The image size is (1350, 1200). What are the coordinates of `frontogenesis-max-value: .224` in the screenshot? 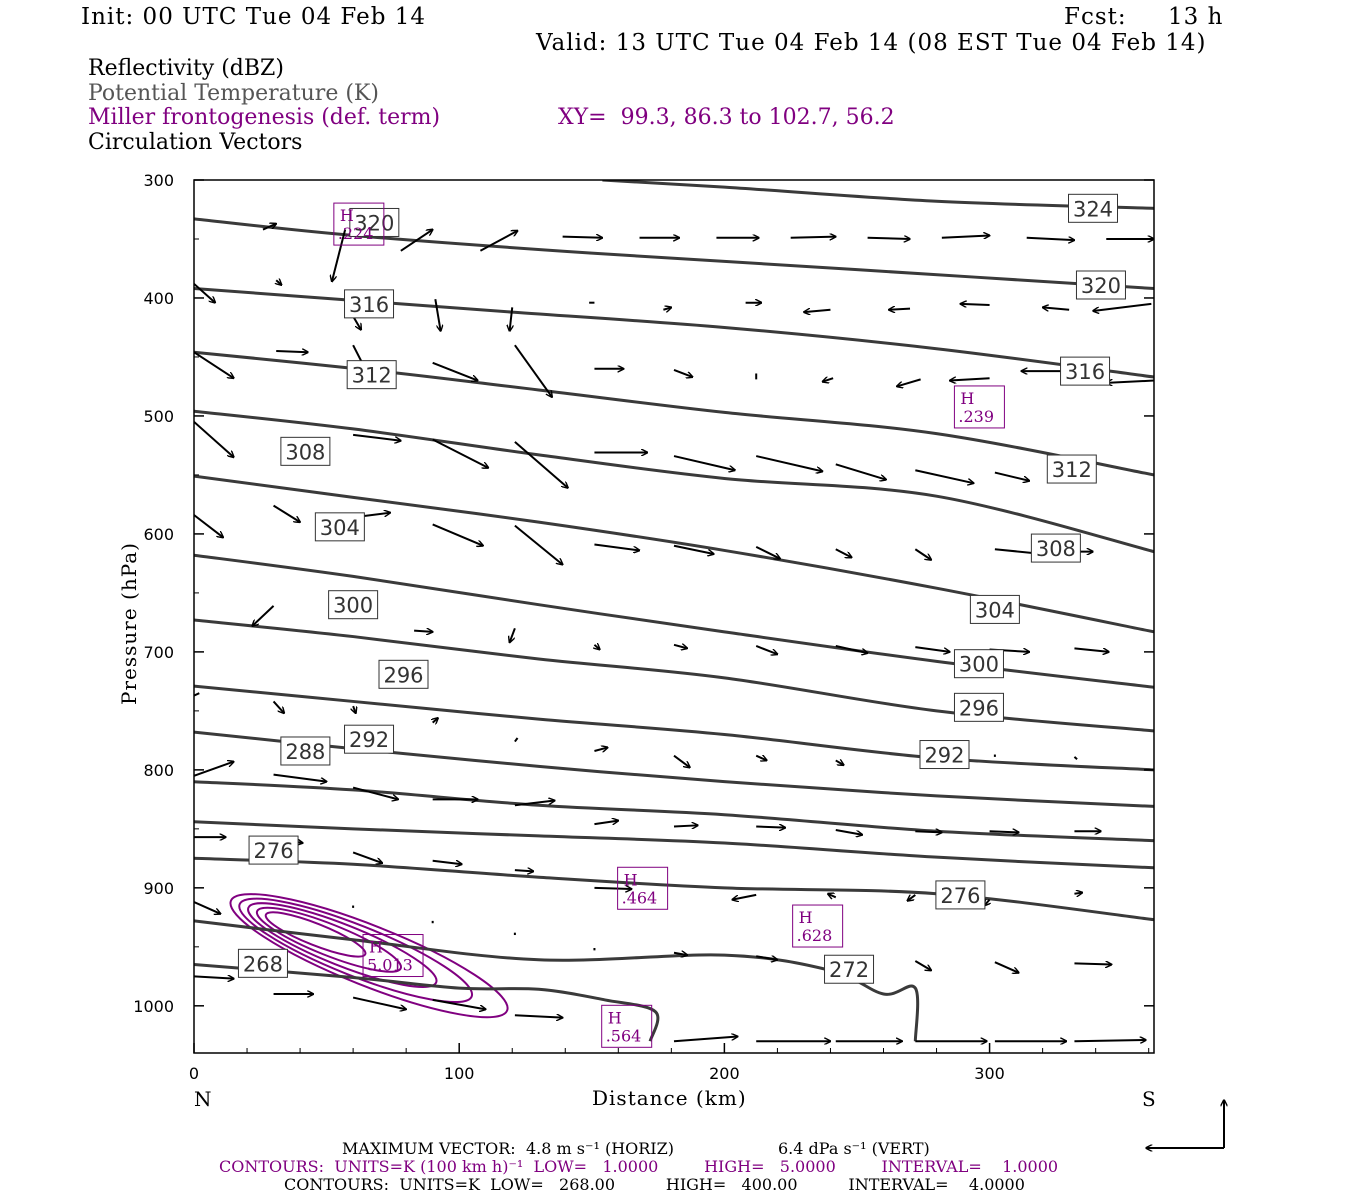 It's located at (356, 233).